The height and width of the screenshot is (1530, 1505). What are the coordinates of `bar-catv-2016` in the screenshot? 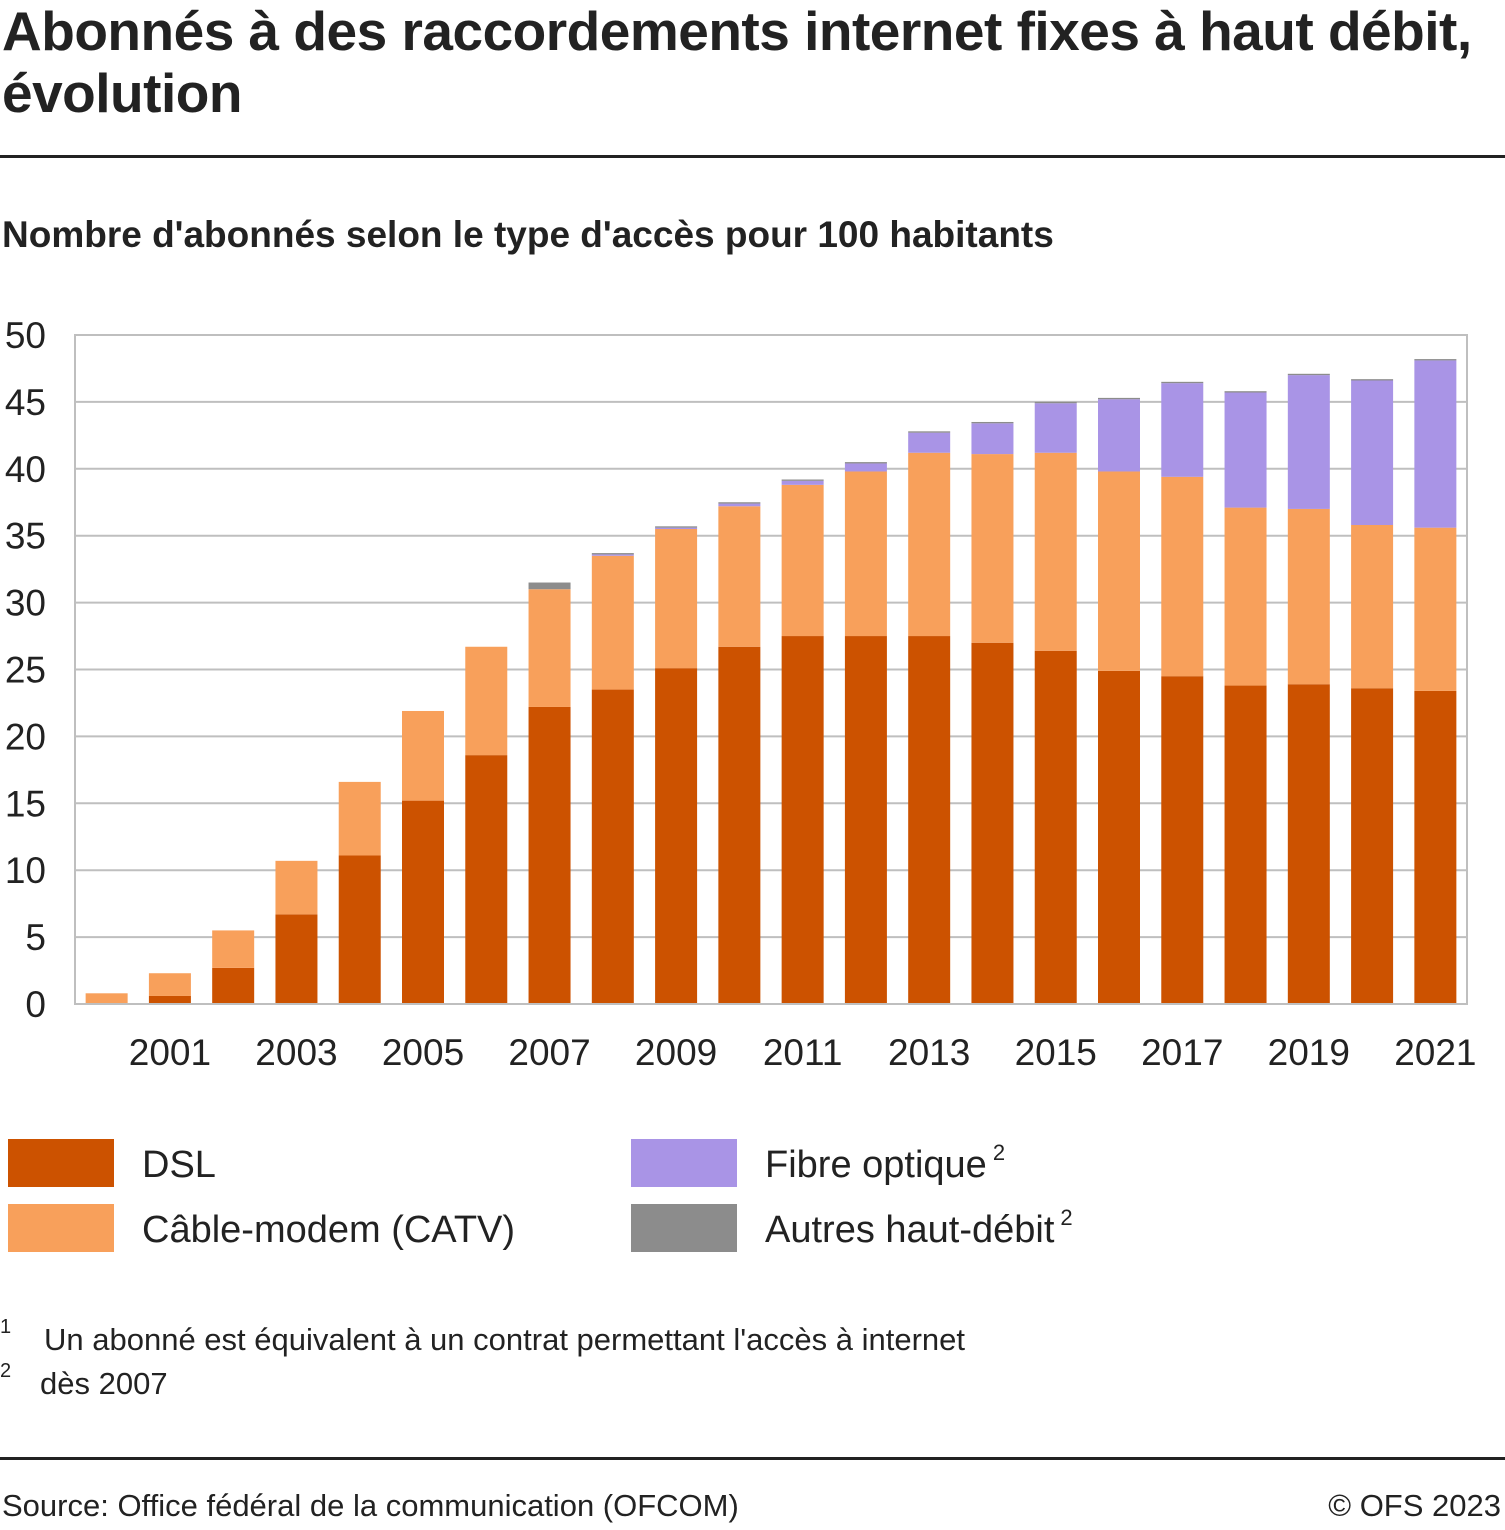 It's located at (1119, 571).